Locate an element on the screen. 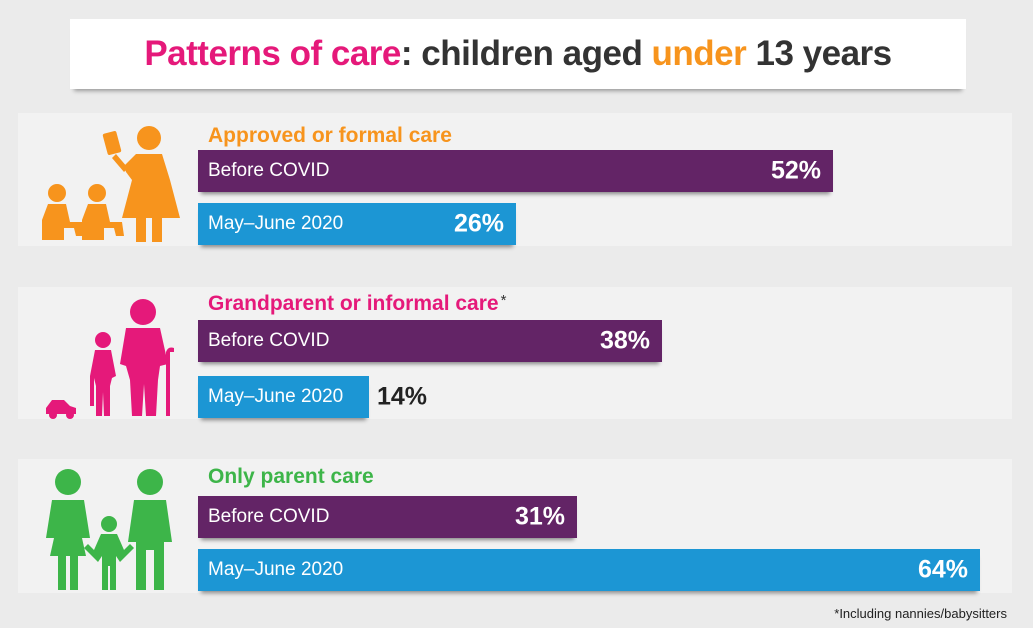 The height and width of the screenshot is (628, 1033). bar-value: 38% is located at coordinates (624, 340).